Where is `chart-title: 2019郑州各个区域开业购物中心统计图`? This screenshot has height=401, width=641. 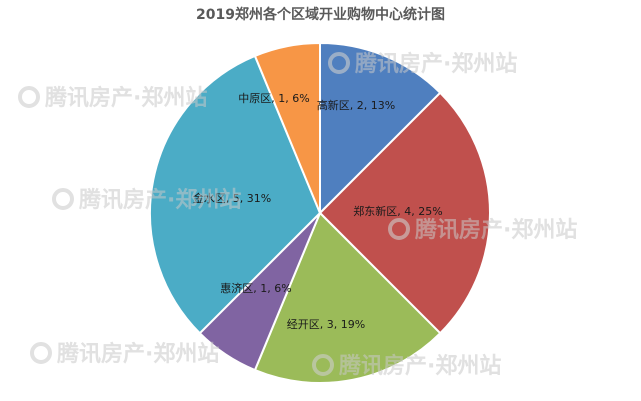
chart-title: 2019郑州各个区域开业购物中心统计图 is located at coordinates (320, 15).